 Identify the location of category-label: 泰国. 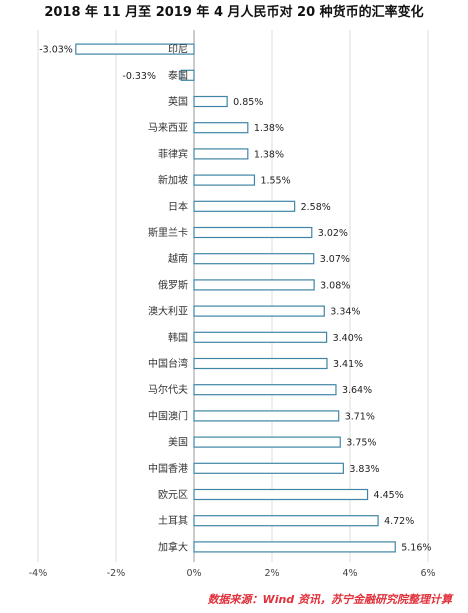
(178, 75).